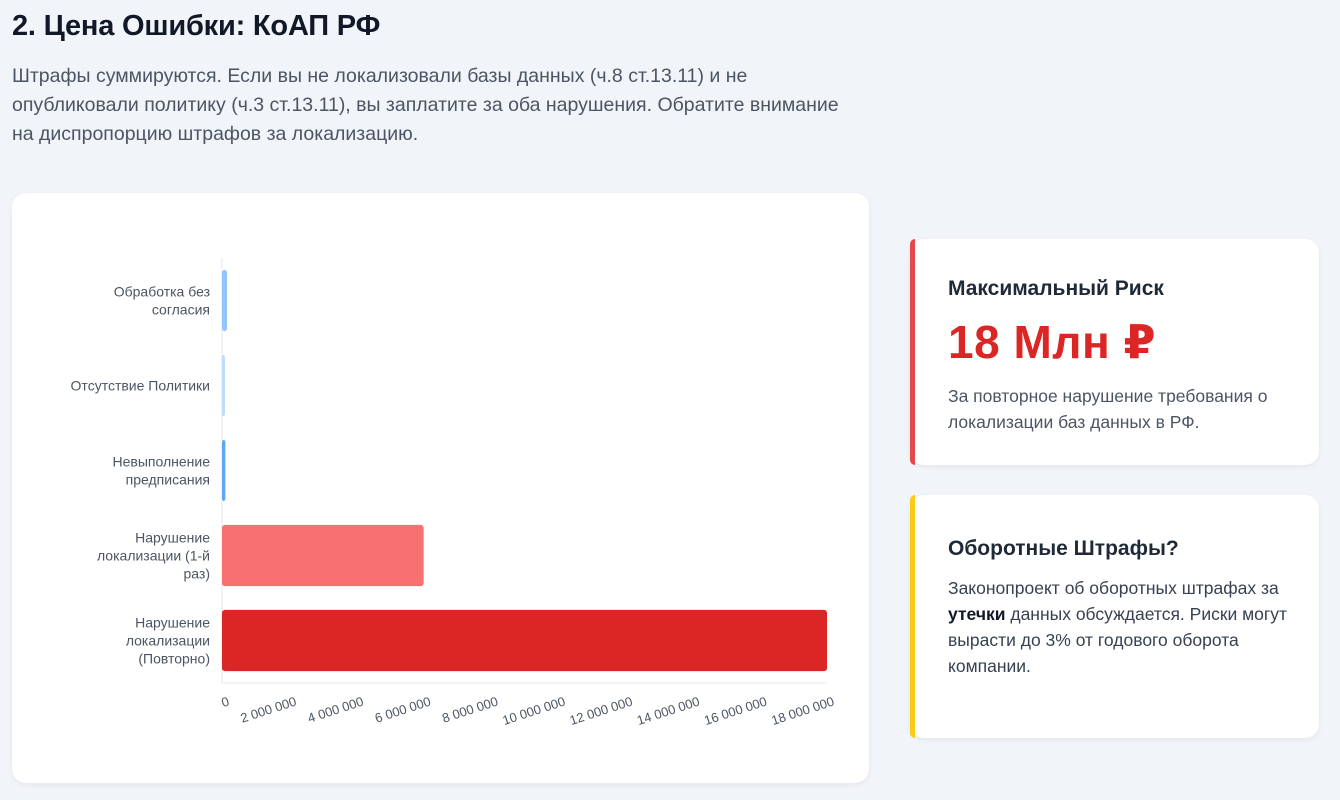 The height and width of the screenshot is (800, 1340). I want to click on turnover-accent-bar, so click(912, 616).